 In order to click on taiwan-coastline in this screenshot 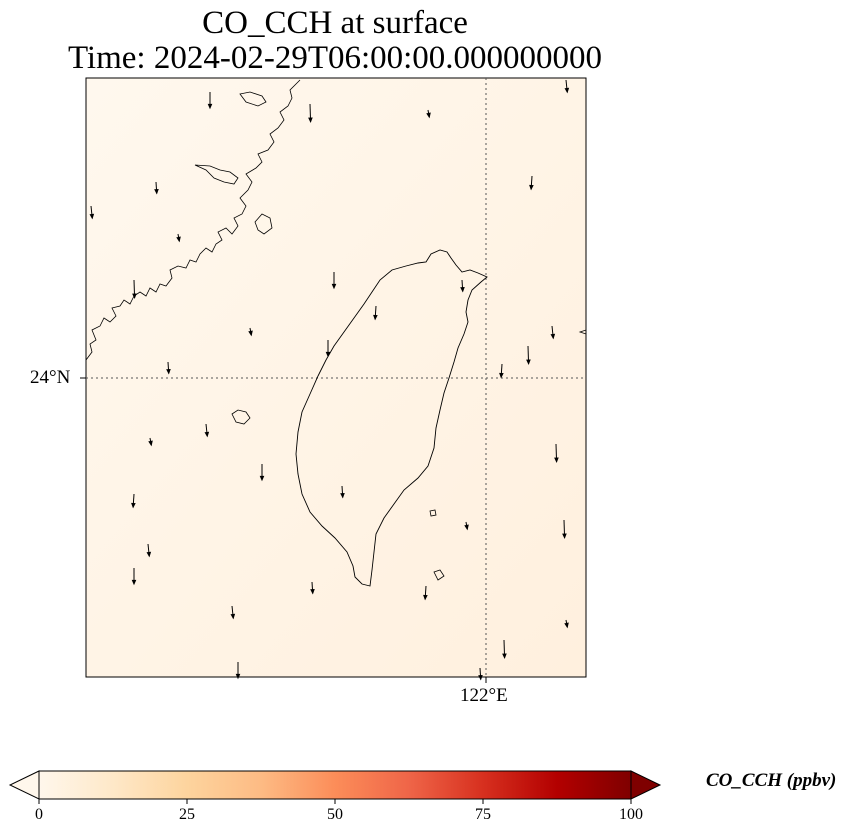, I will do `click(391, 418)`.